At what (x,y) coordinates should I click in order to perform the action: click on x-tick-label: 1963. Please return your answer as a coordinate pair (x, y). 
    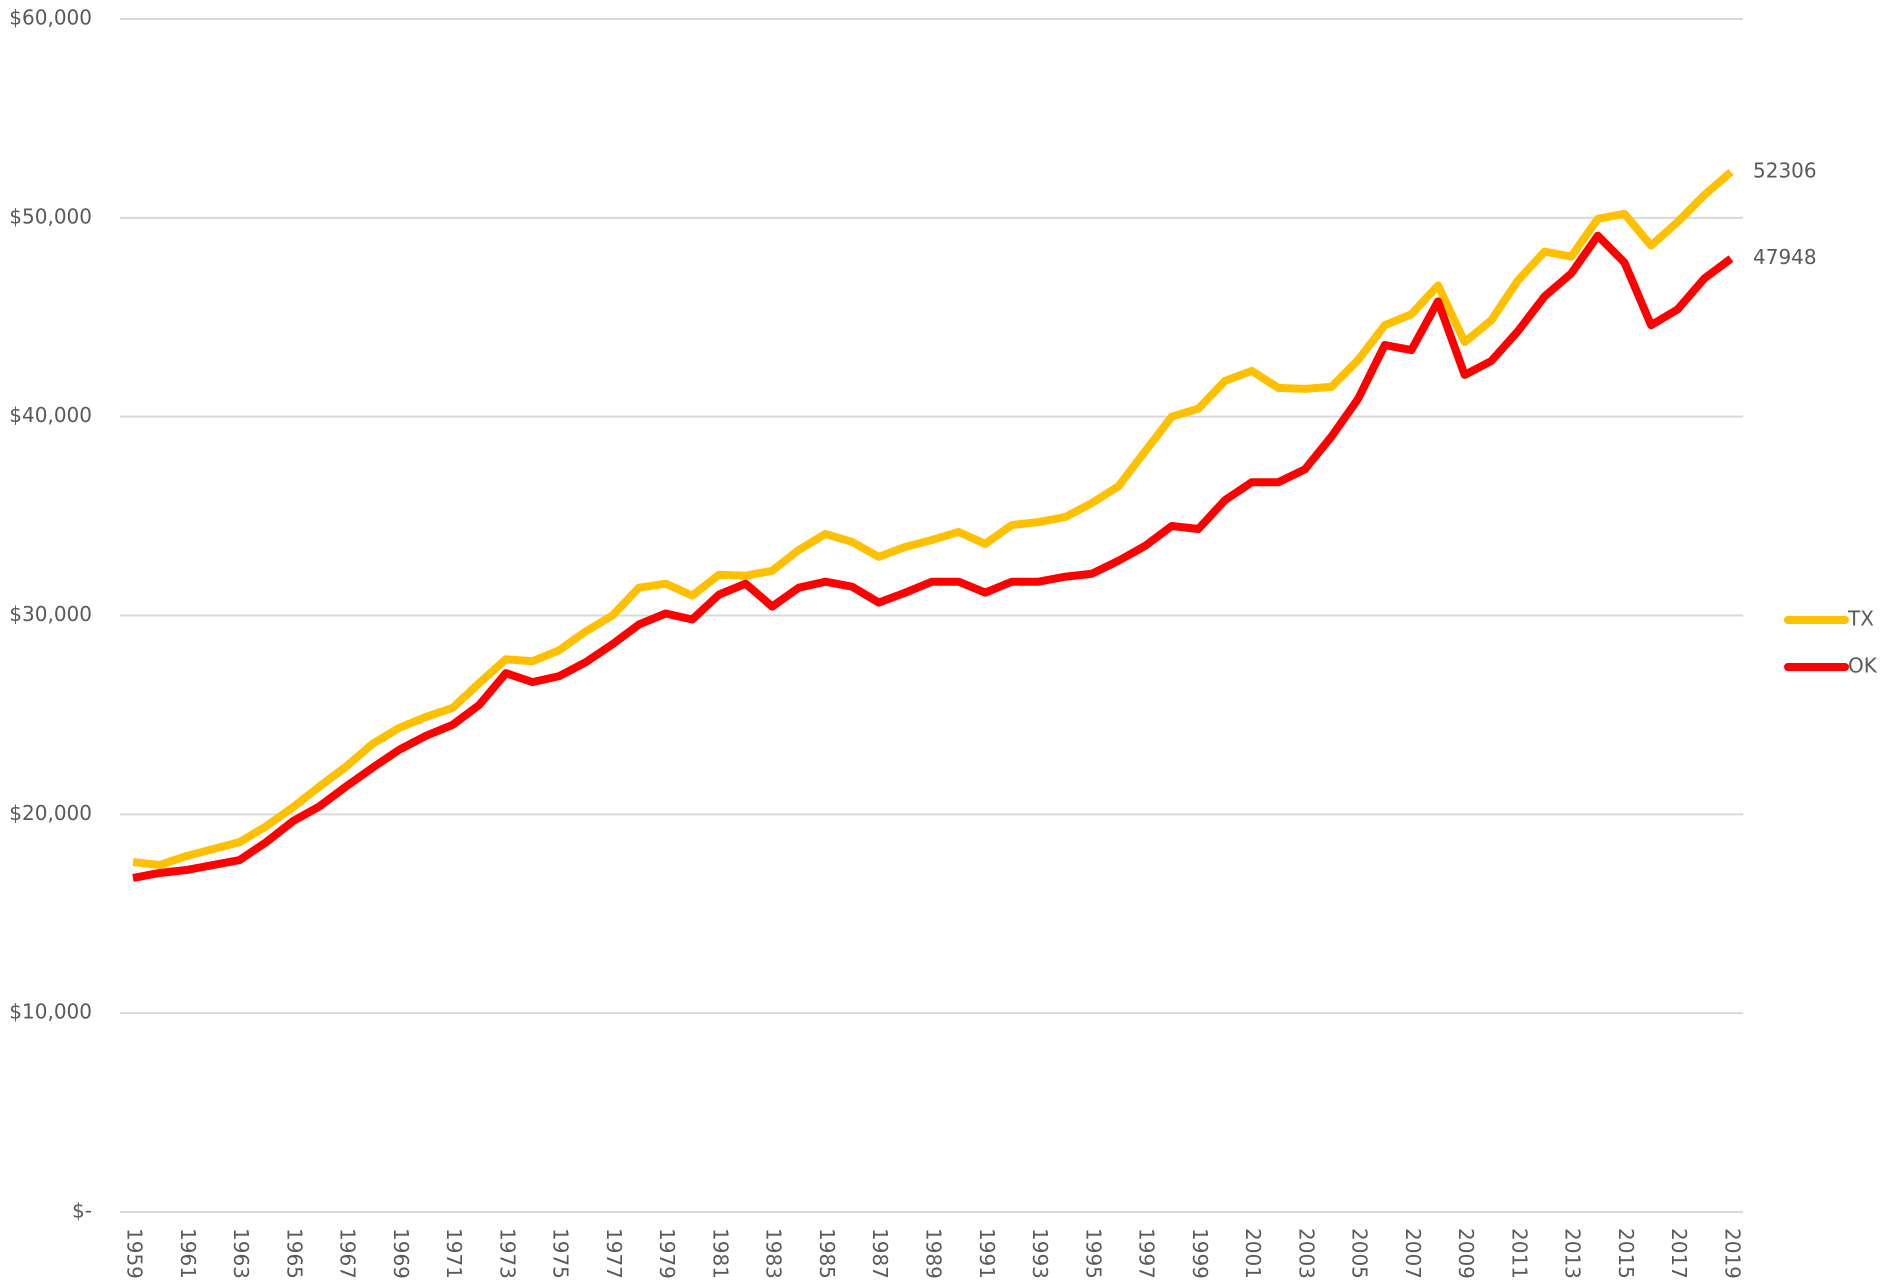
    Looking at the image, I should click on (241, 1253).